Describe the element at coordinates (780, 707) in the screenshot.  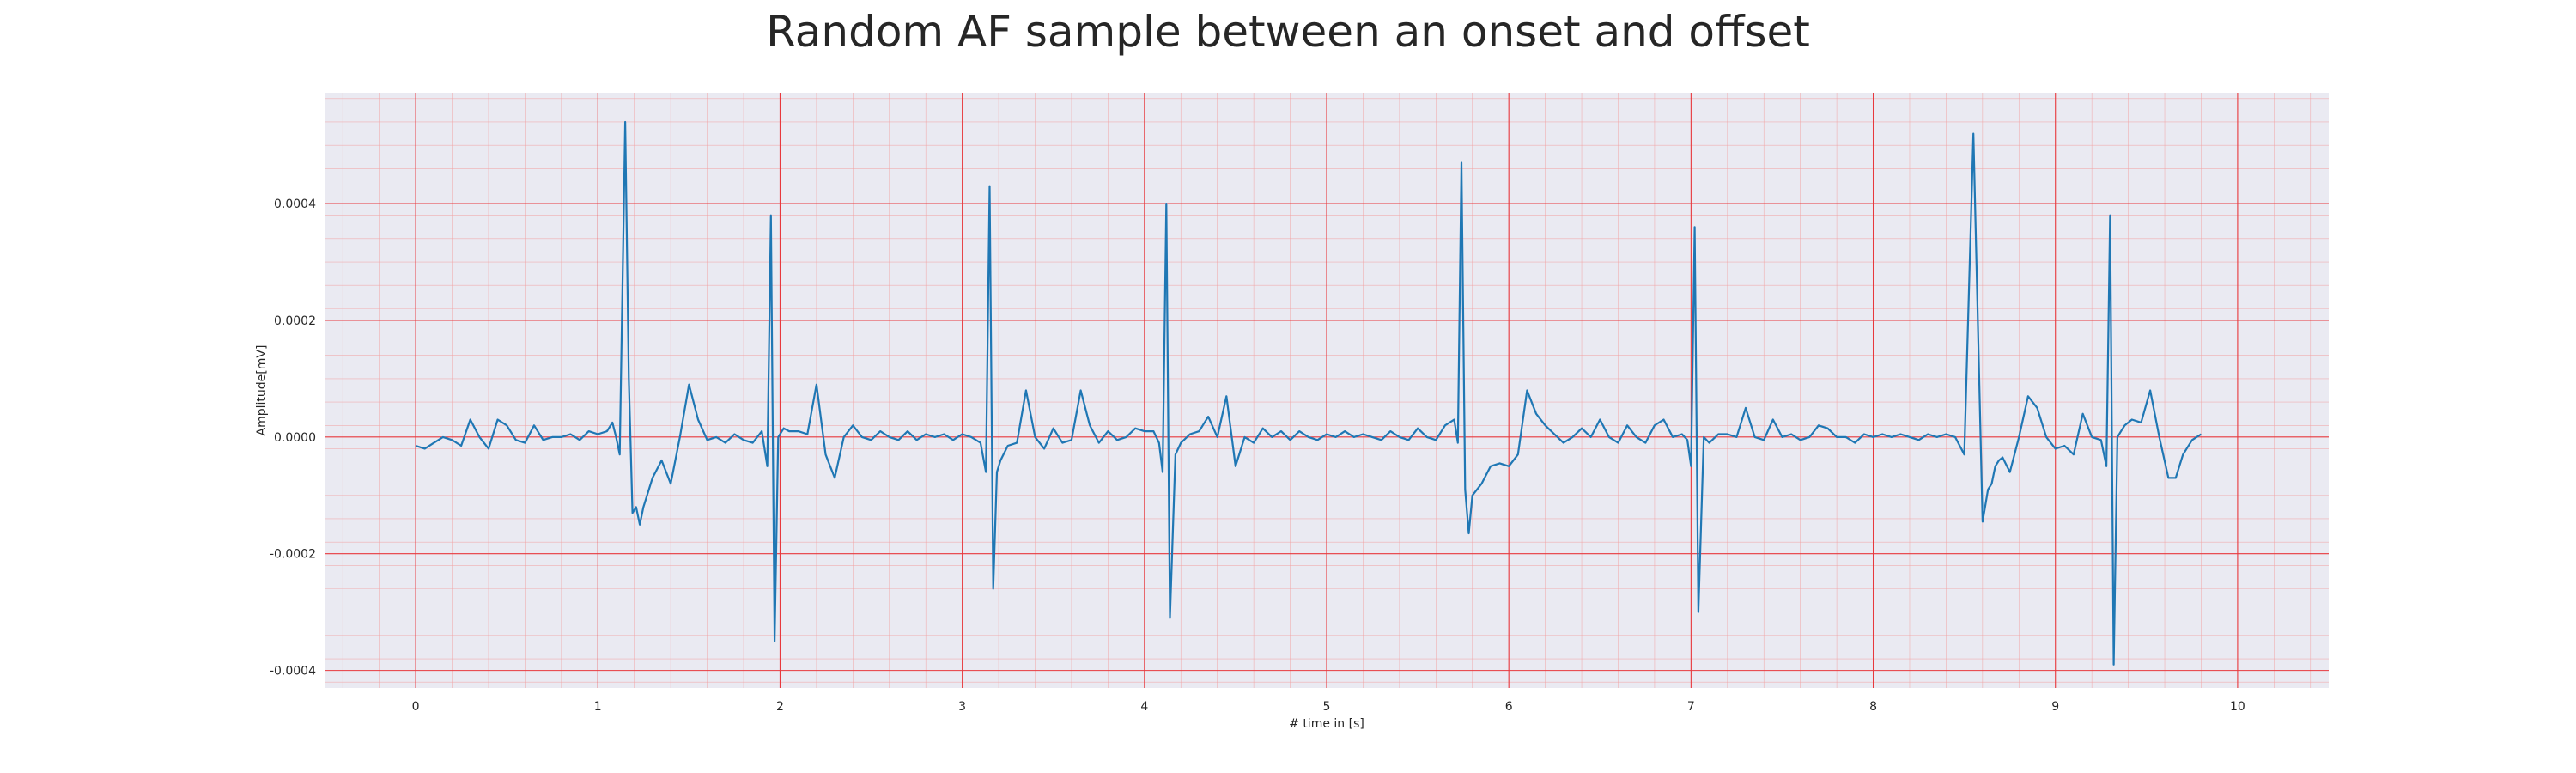
I see `x-tick-label: 2` at that location.